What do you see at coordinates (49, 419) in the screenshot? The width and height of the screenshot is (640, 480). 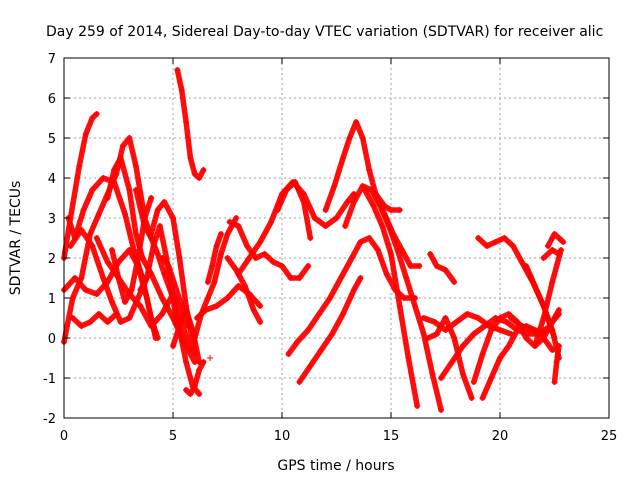 I see `y-tick-label: -2` at bounding box center [49, 419].